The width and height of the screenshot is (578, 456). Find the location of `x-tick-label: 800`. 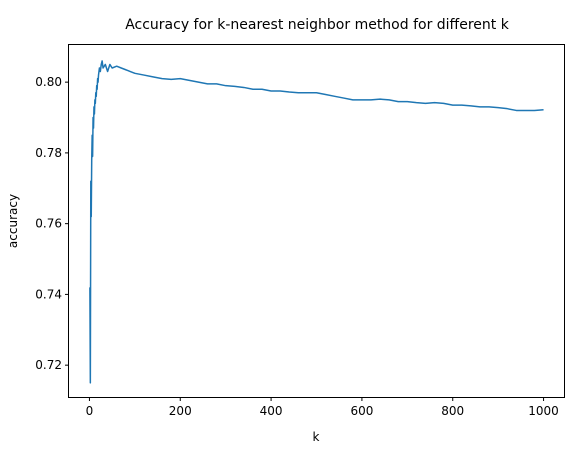

x-tick-label: 800 is located at coordinates (452, 411).